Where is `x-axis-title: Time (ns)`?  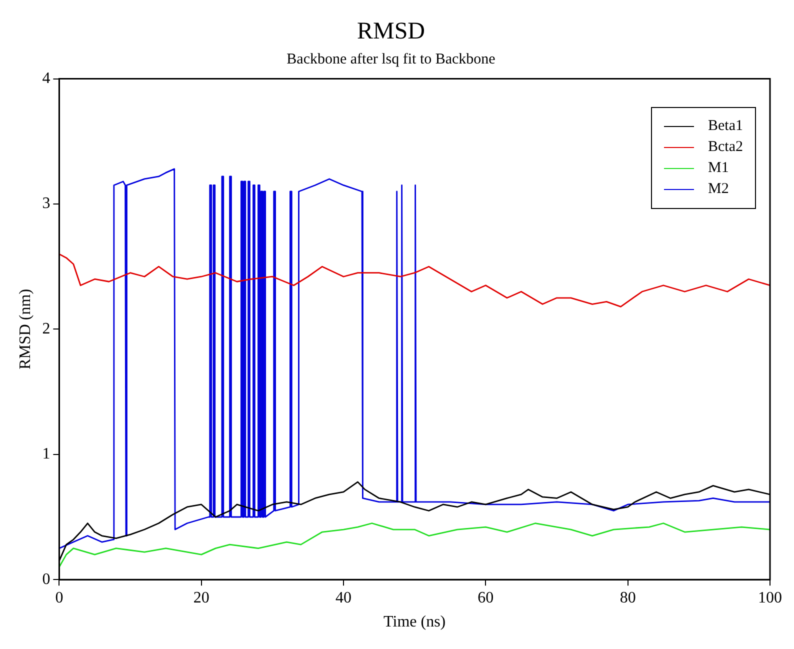
x-axis-title: Time (ns) is located at coordinates (415, 622).